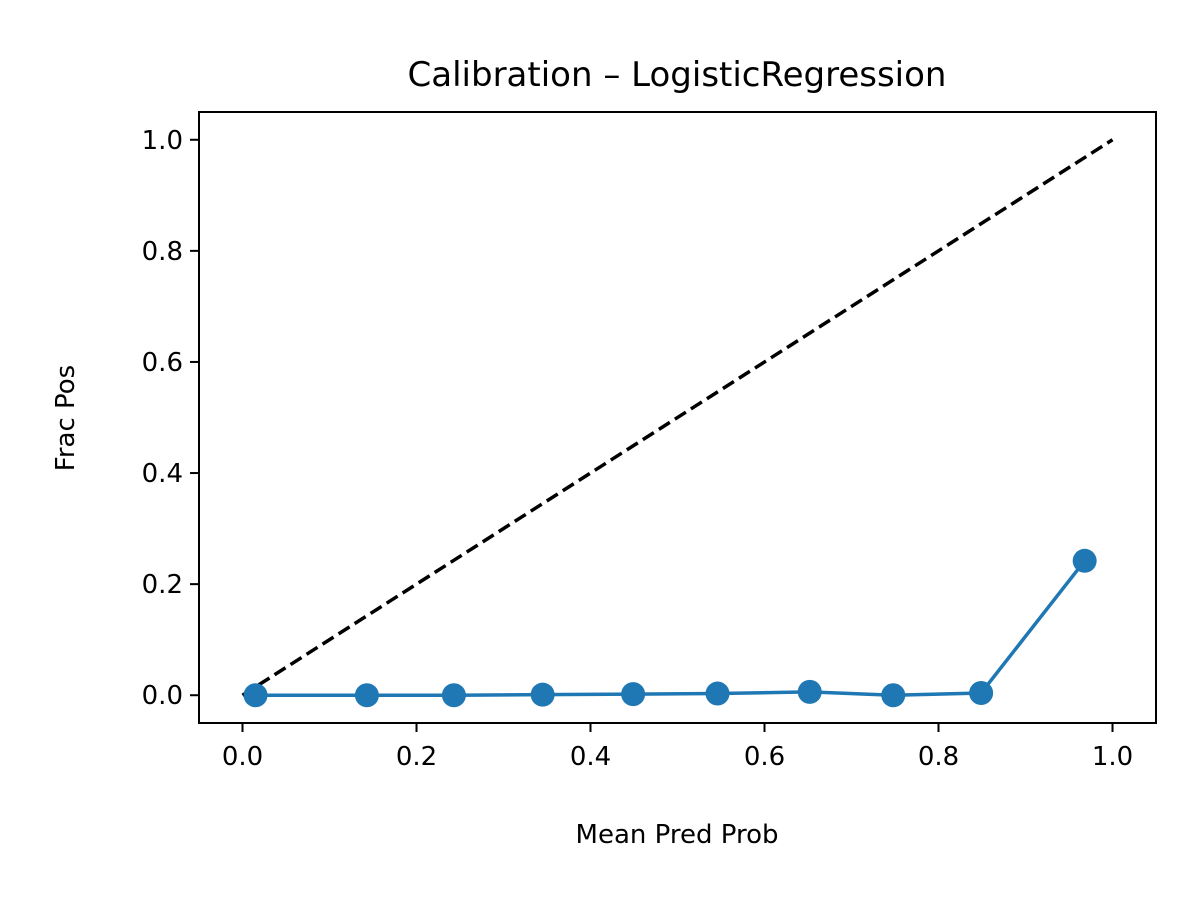 Image resolution: width=1200 pixels, height=900 pixels. Describe the element at coordinates (66, 418) in the screenshot. I see `y-axis-label: Frac Pos` at that location.